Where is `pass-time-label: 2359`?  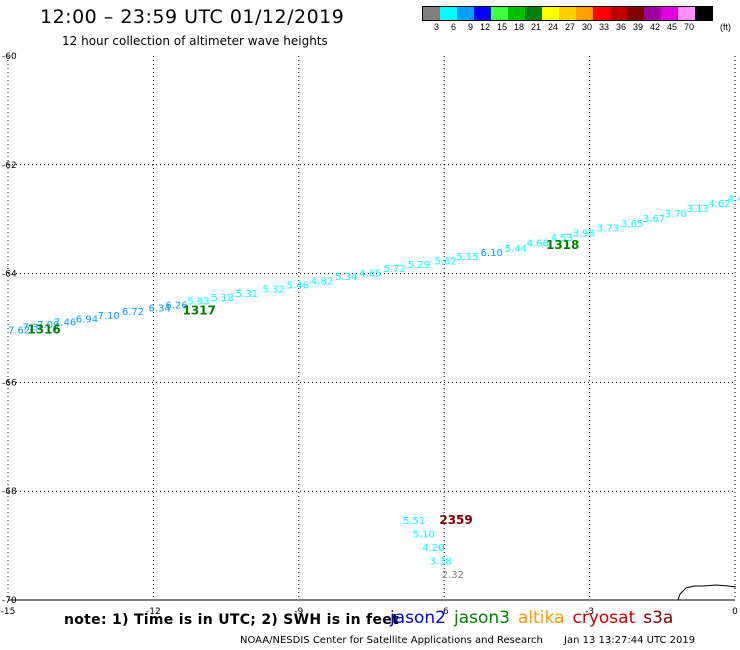
pass-time-label: 2359 is located at coordinates (455, 520).